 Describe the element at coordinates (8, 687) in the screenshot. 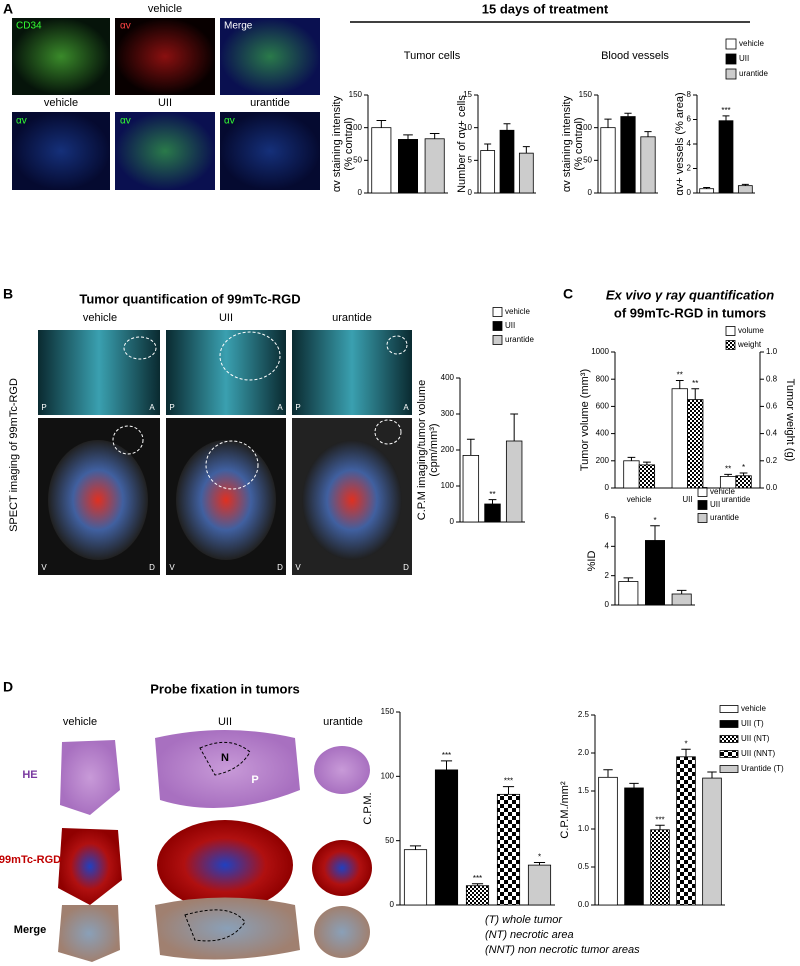

I see `panel-label: D` at that location.